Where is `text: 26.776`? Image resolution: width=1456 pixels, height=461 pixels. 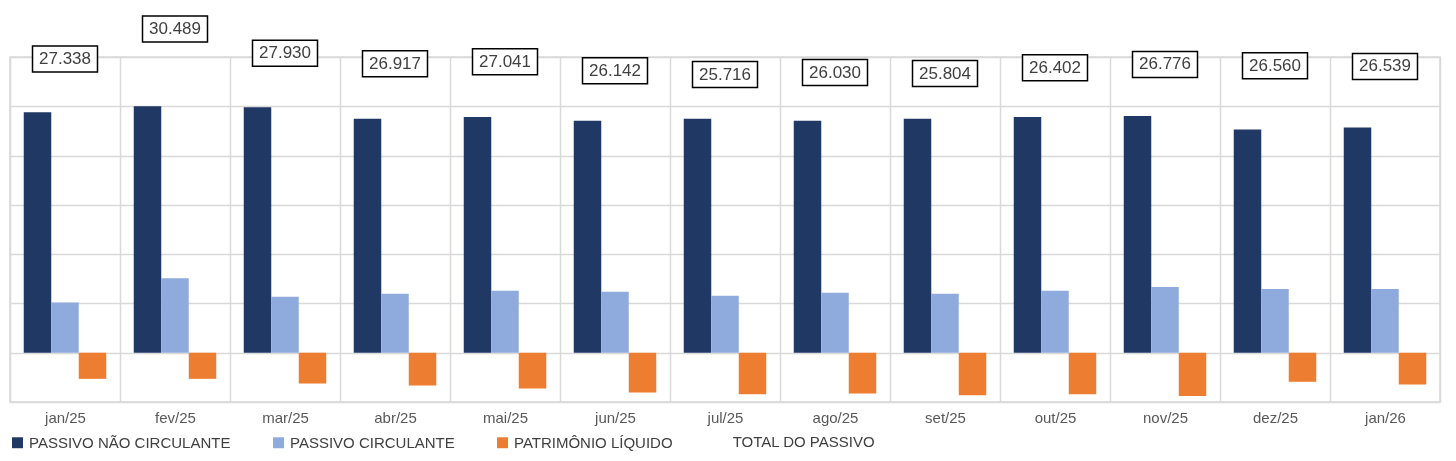
text: 26.776 is located at coordinates (1165, 64).